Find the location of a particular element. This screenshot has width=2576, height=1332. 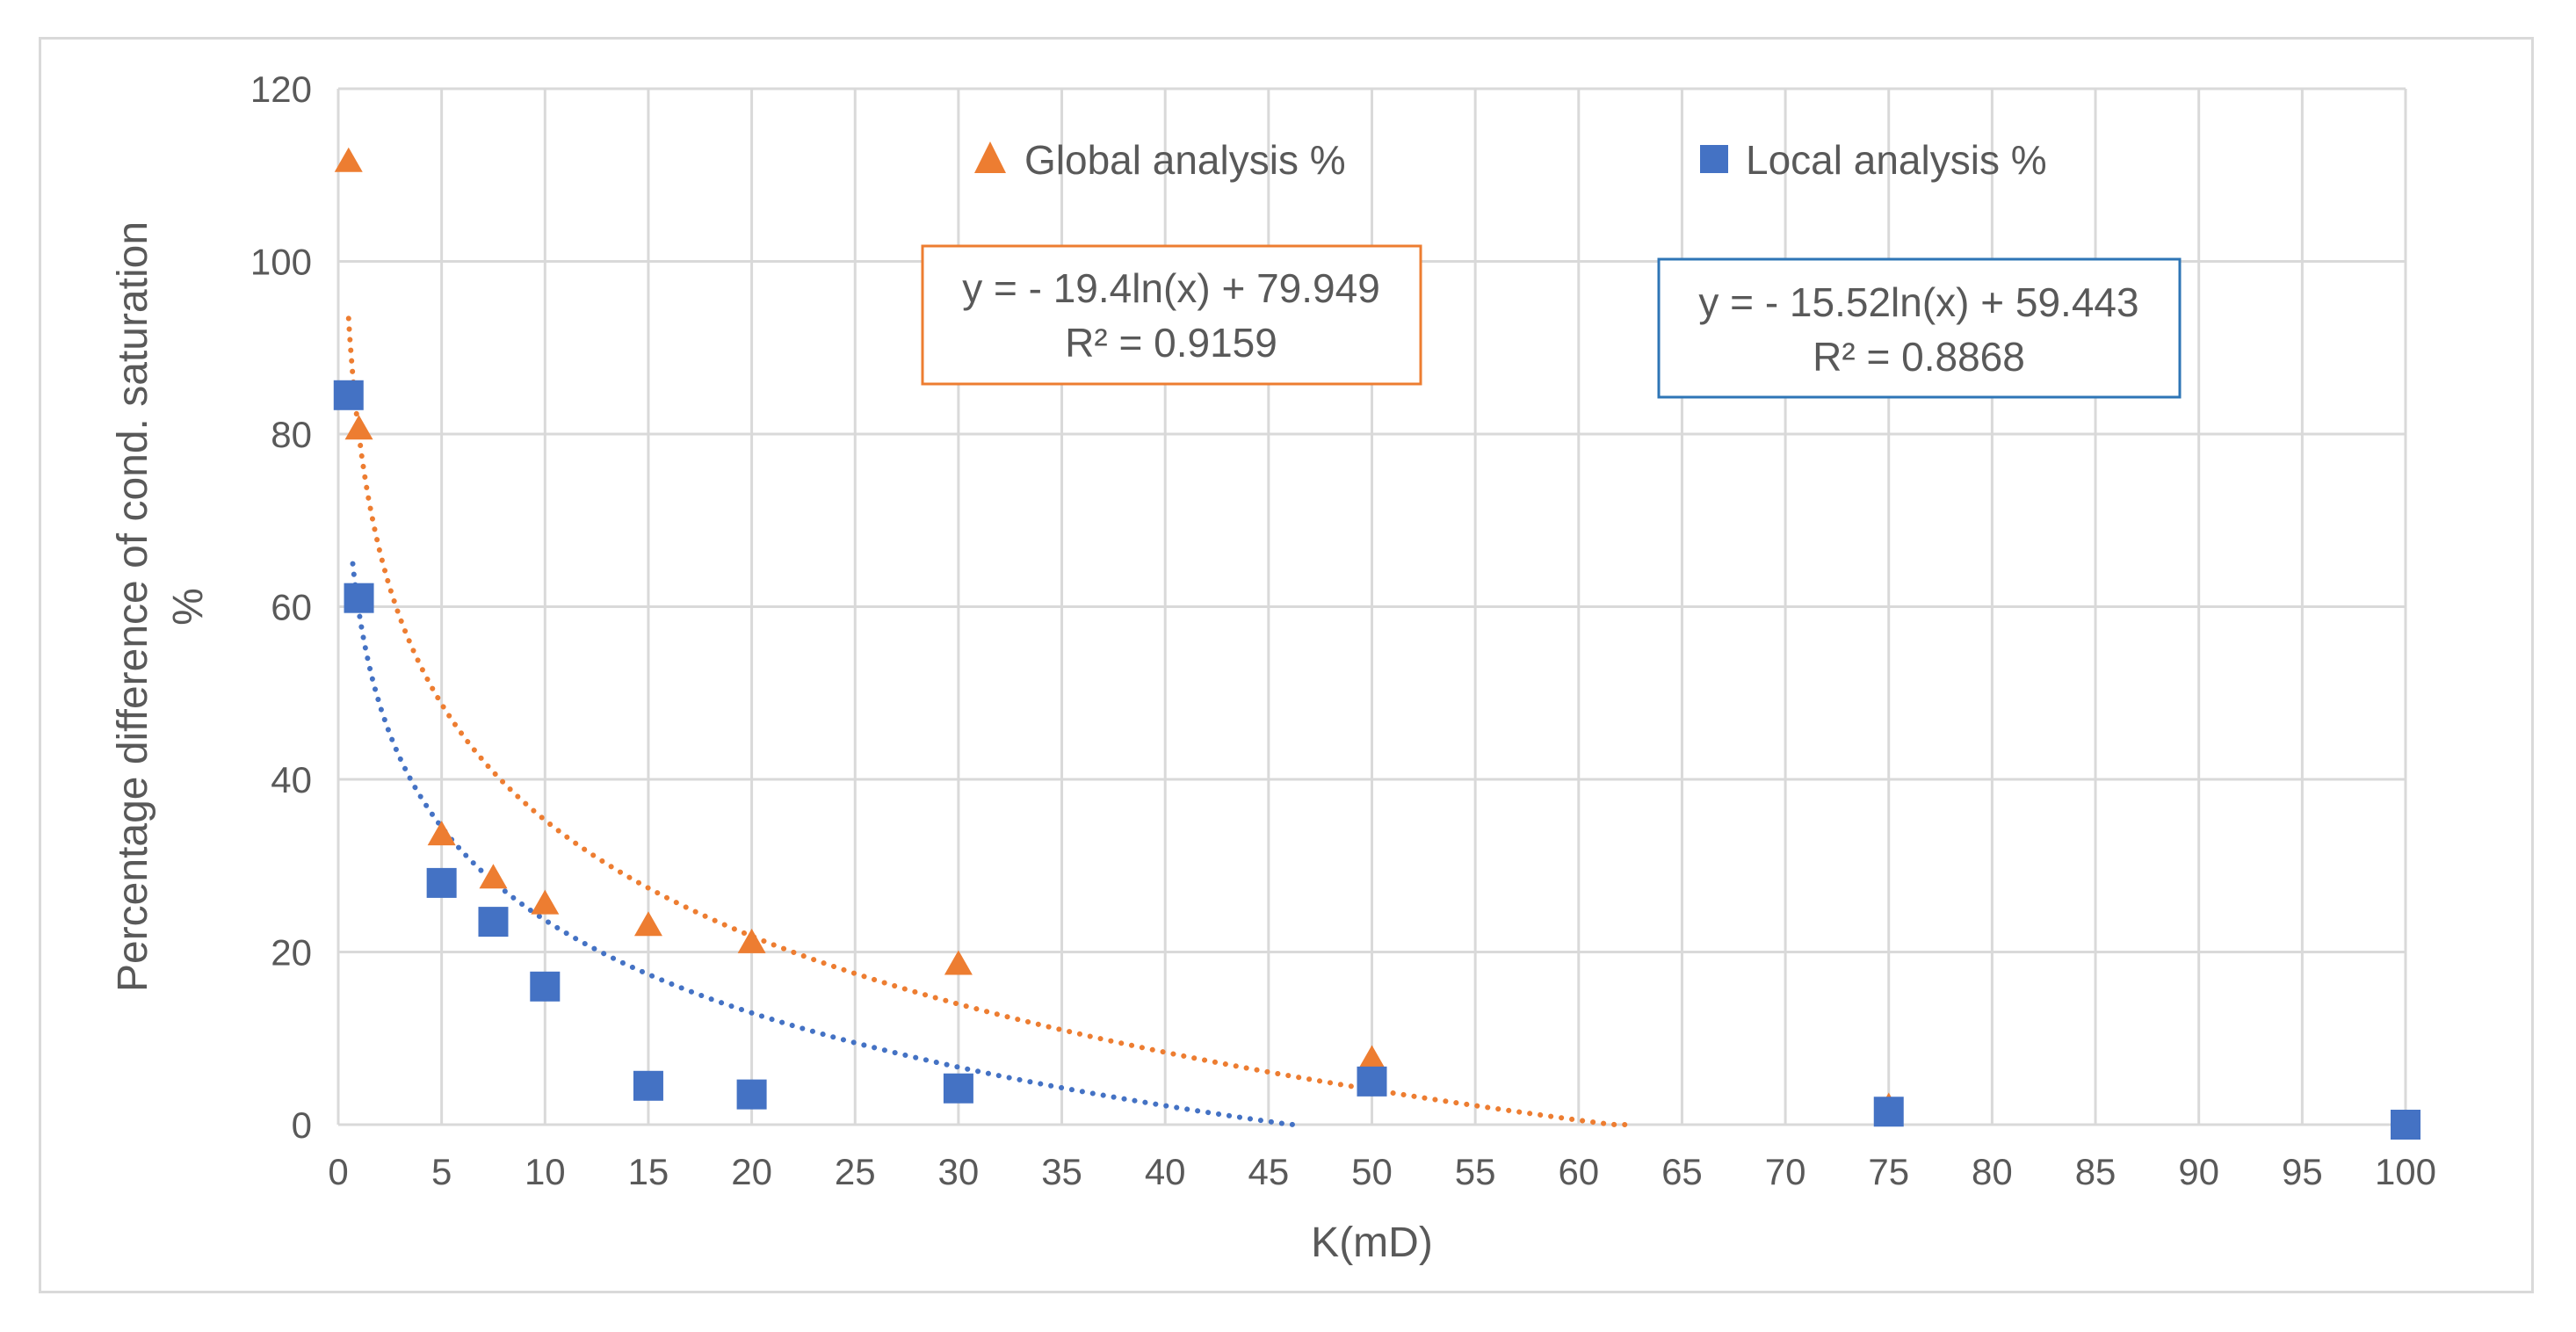

x-tick-label-55: 55 is located at coordinates (1475, 1171).